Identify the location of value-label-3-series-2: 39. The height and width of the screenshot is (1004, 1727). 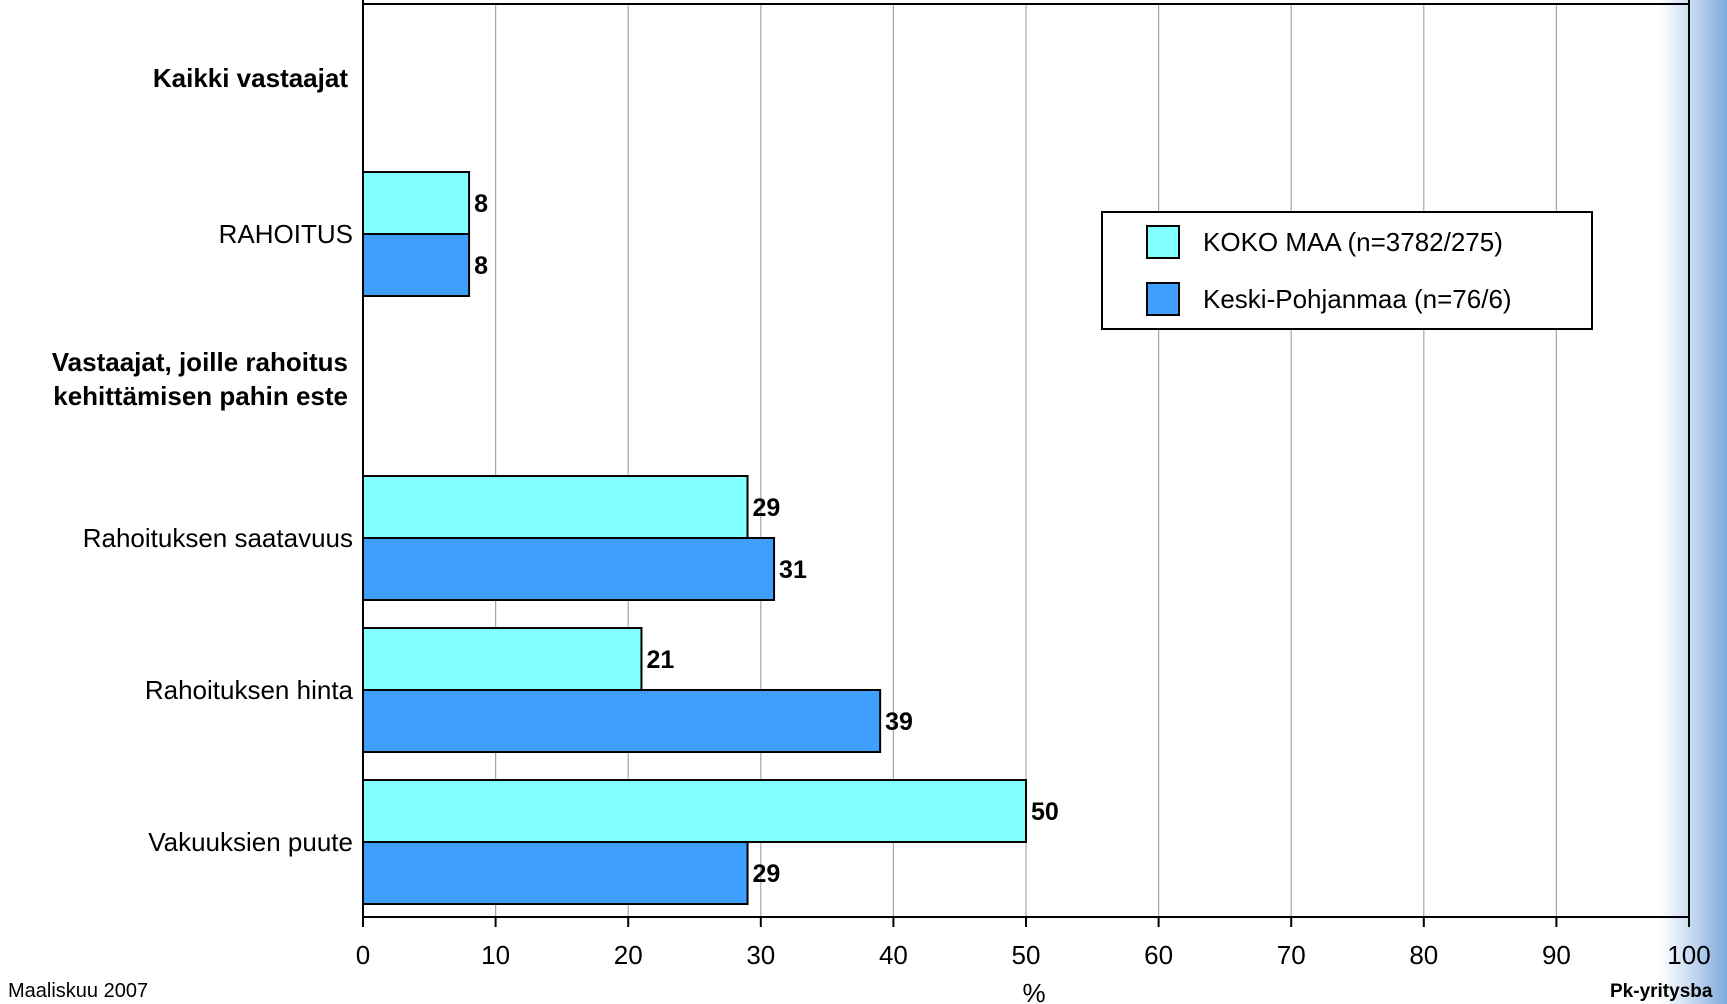
(899, 722).